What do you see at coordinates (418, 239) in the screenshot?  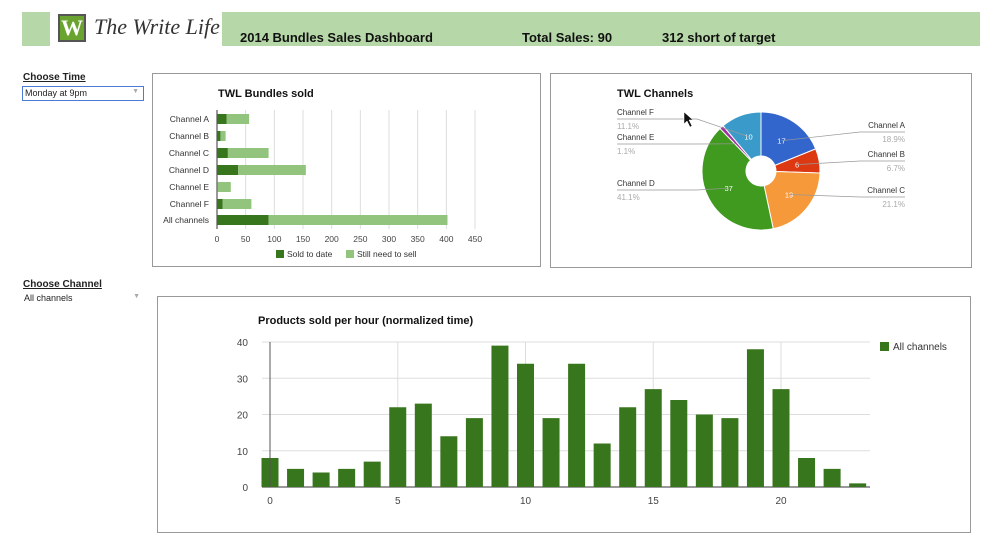 I see `x-tick-label: 350` at bounding box center [418, 239].